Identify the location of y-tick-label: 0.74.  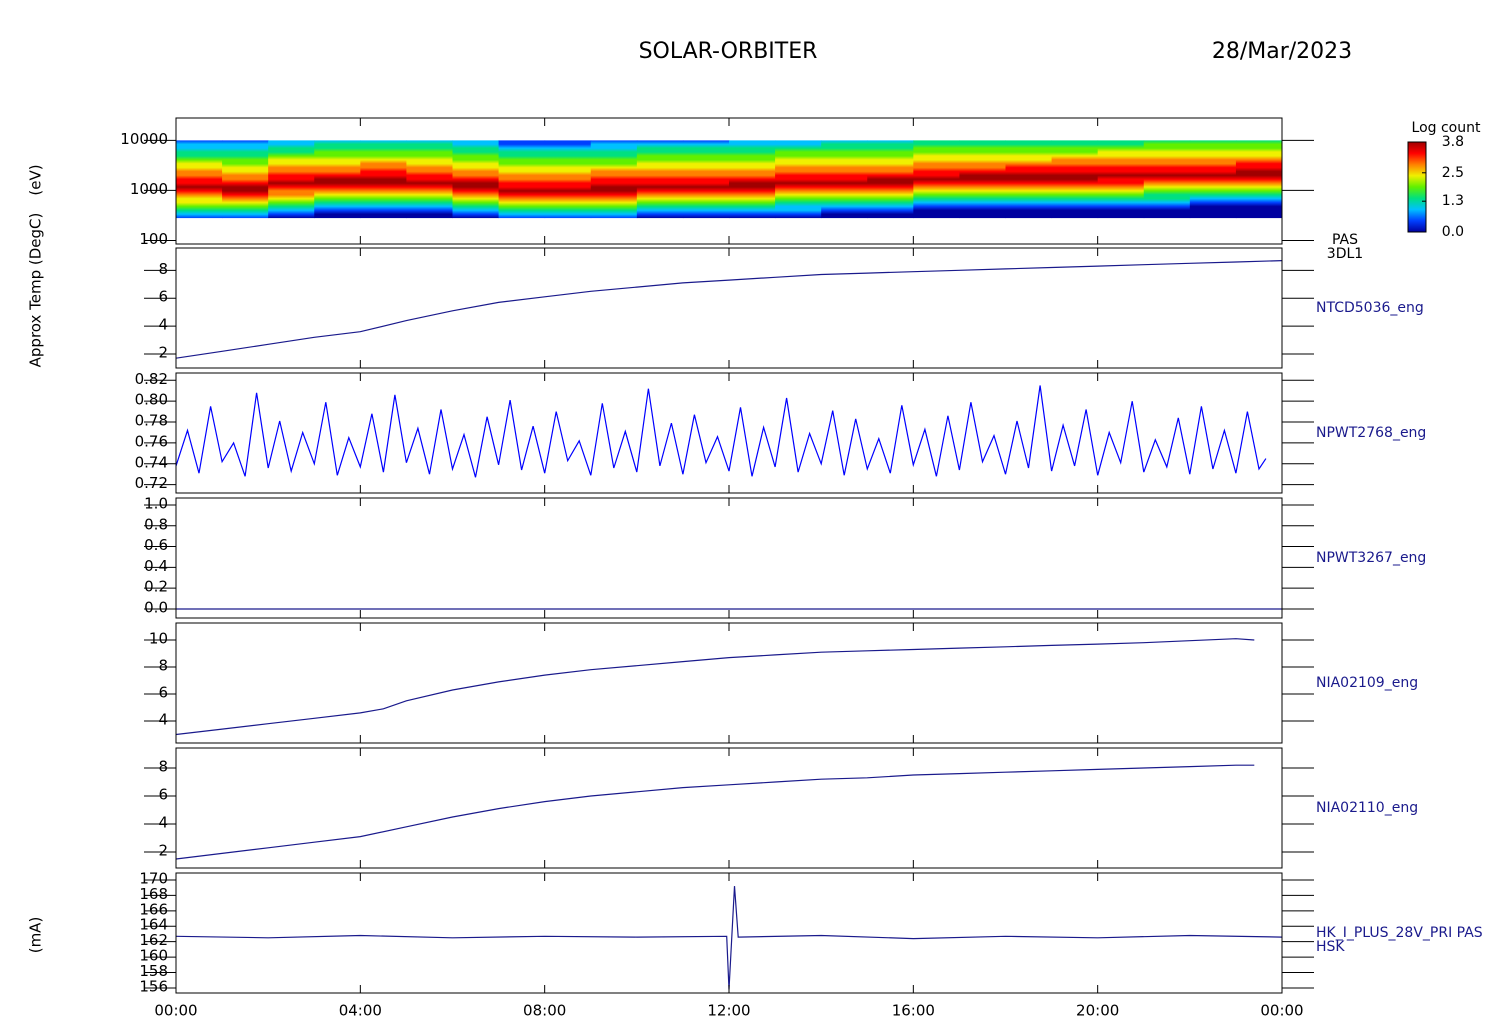
(151, 462).